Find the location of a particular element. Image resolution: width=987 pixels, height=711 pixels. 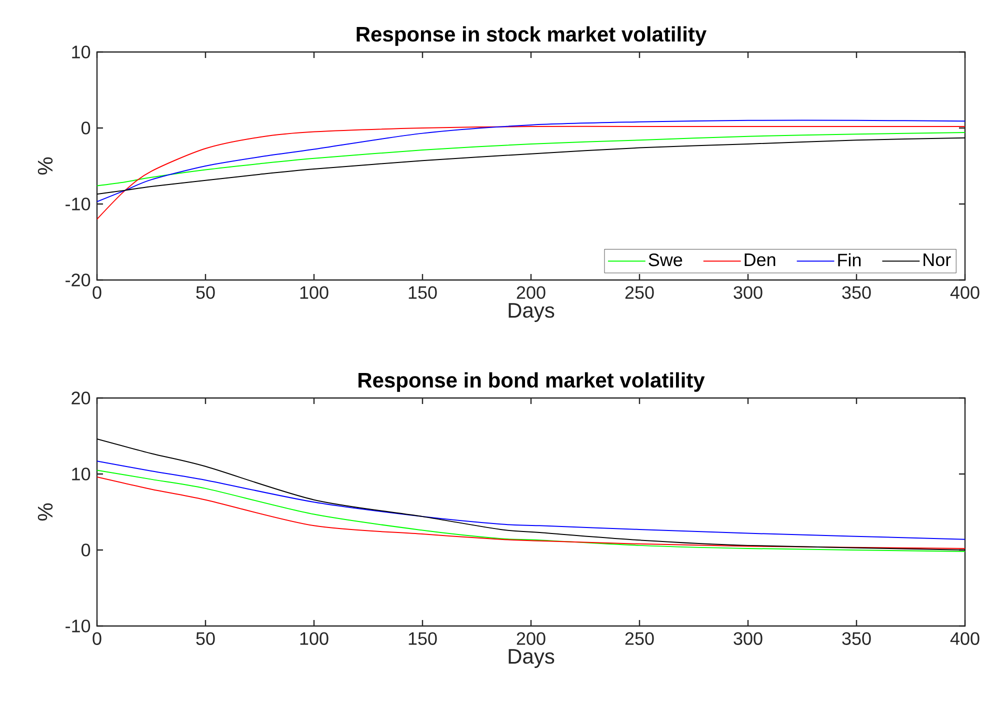

y-tick-label: -20 is located at coordinates (78, 280).